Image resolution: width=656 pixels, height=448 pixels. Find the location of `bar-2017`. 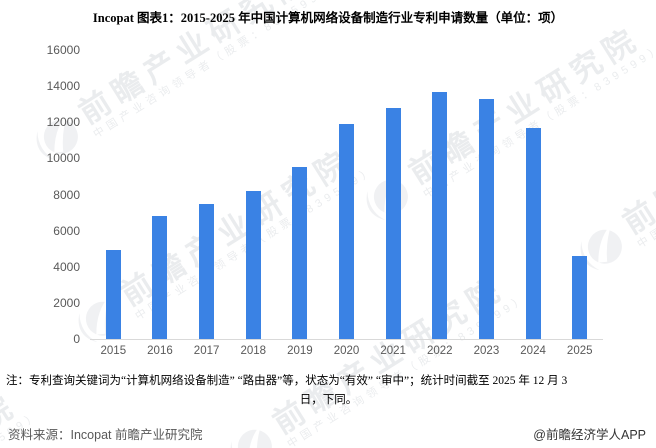

bar-2017 is located at coordinates (207, 271).